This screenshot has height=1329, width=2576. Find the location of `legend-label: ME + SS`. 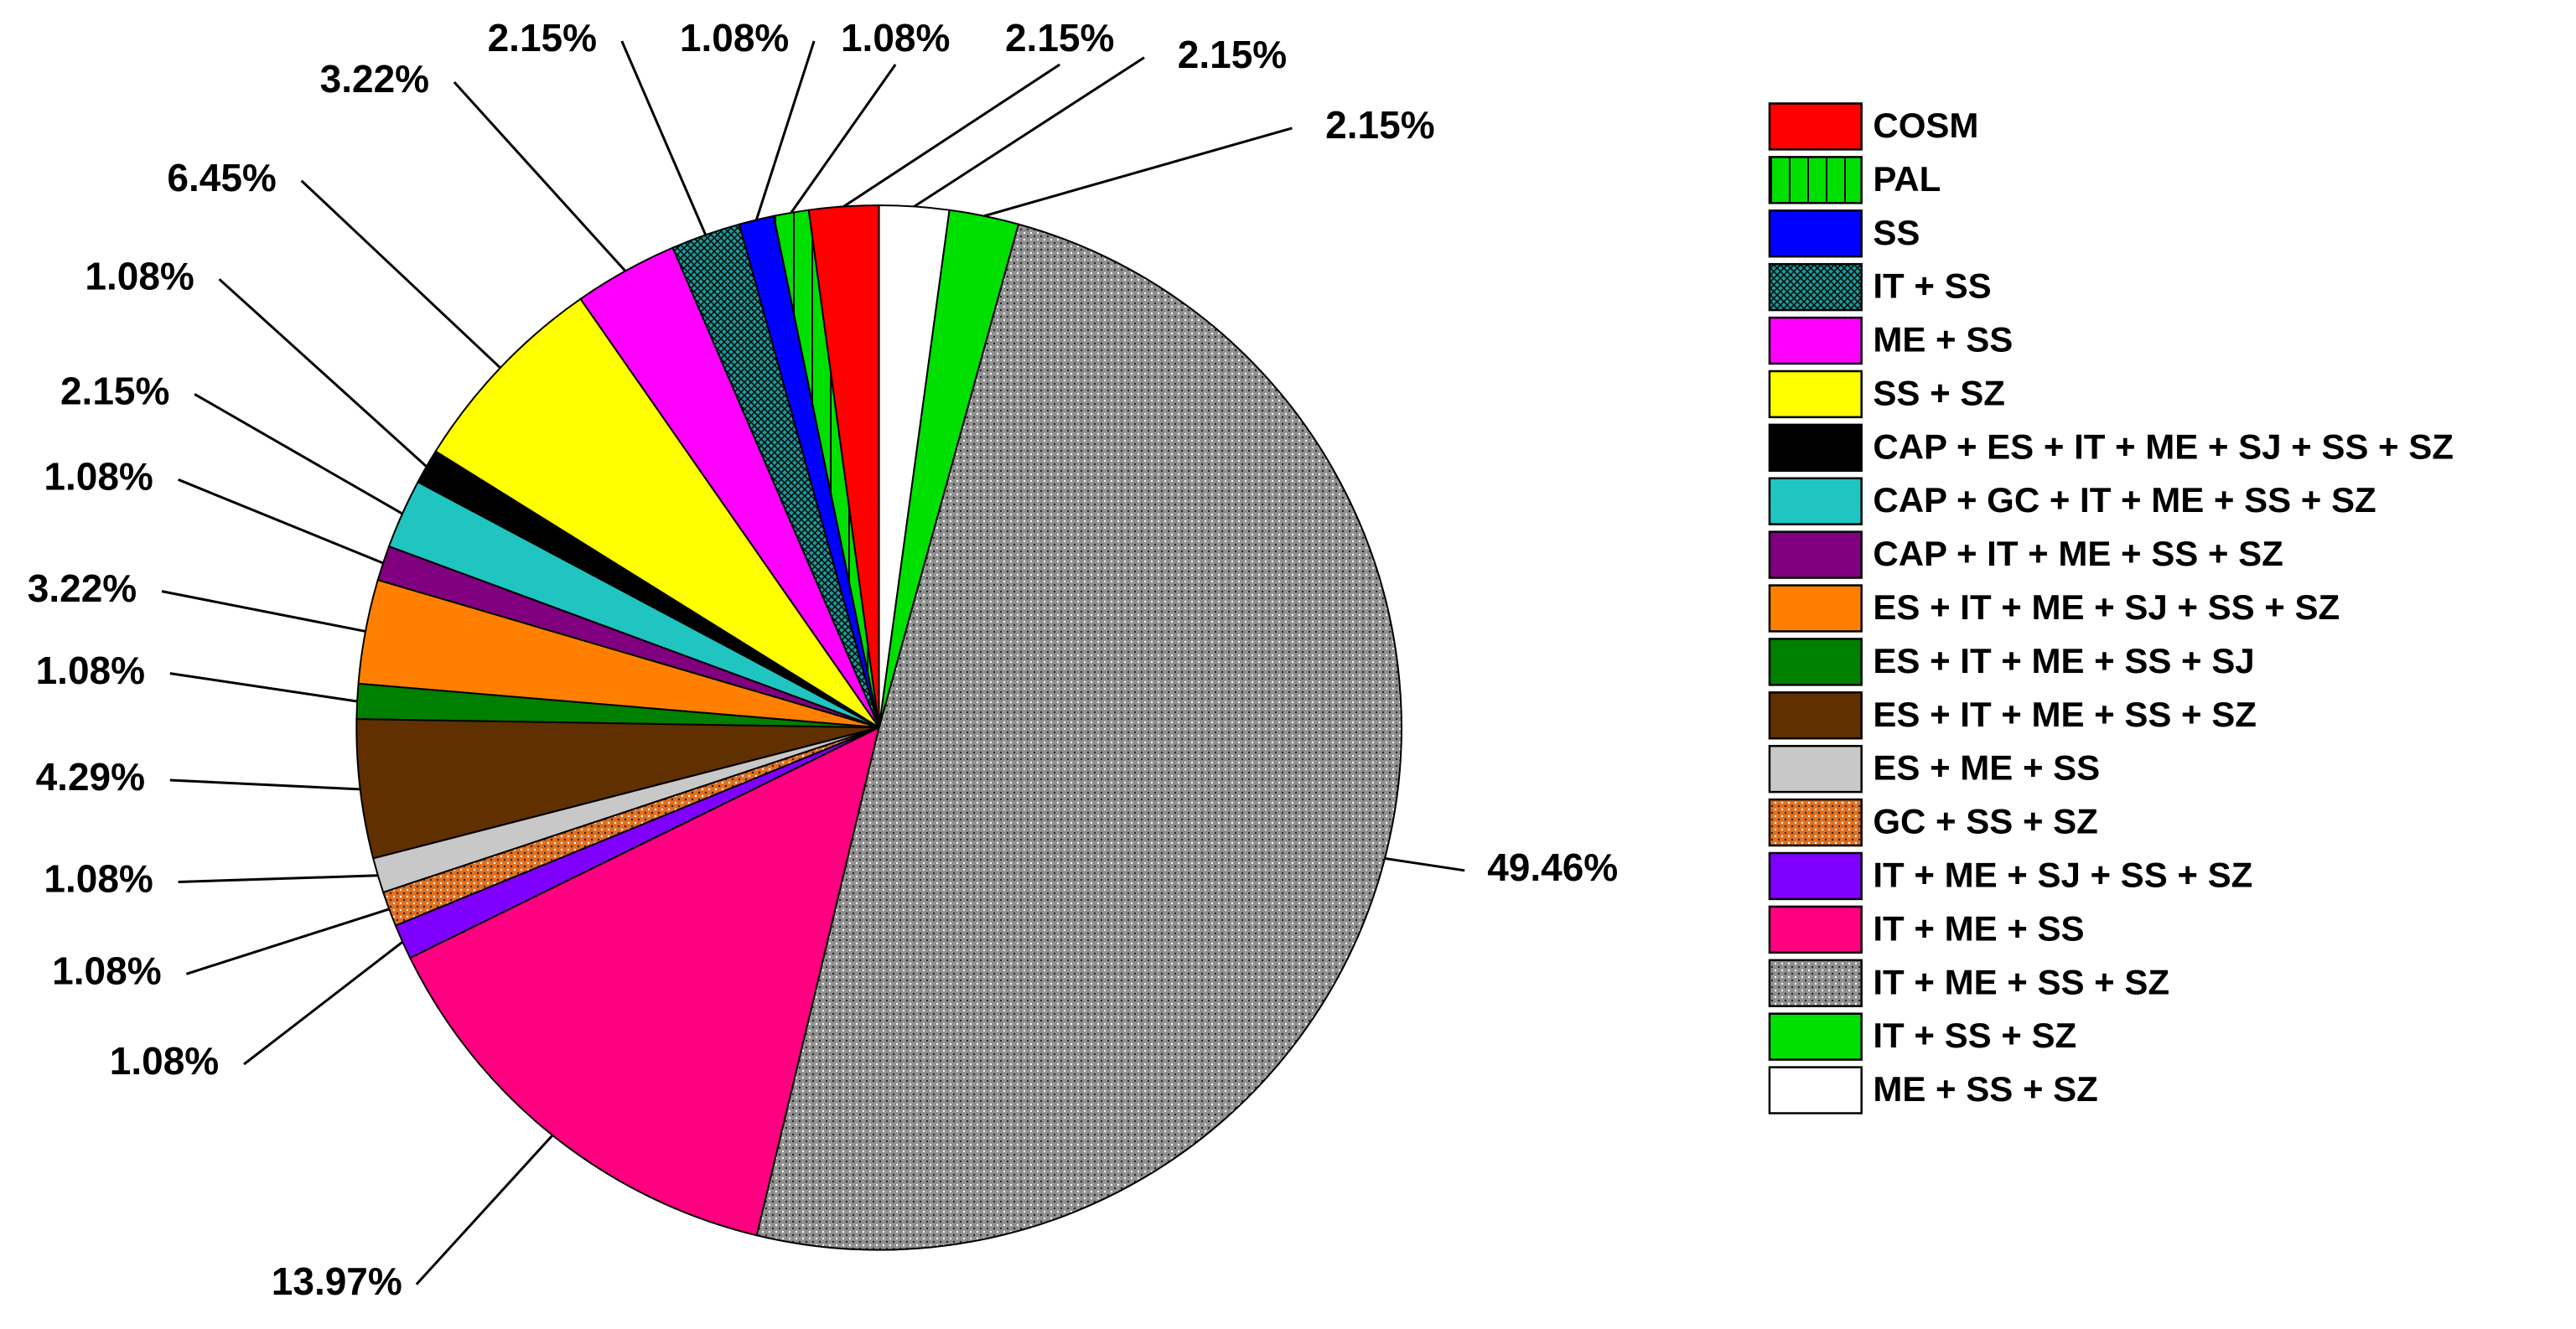

legend-label: ME + SS is located at coordinates (1943, 339).